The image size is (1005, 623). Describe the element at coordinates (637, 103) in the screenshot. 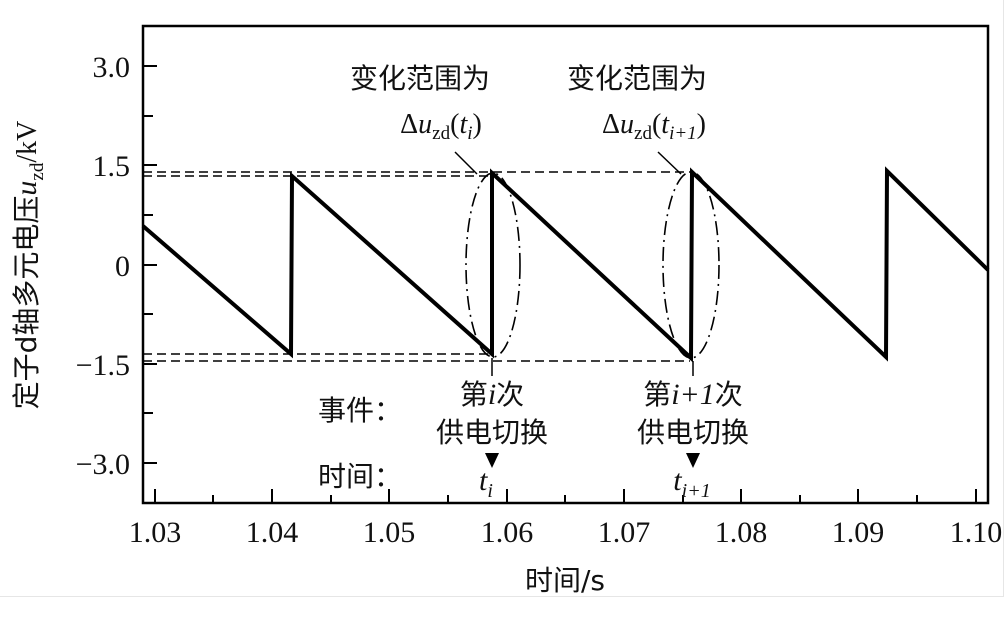

I see `range-annotation-i1: 变化范围为 Δuzd(ti+1)` at that location.